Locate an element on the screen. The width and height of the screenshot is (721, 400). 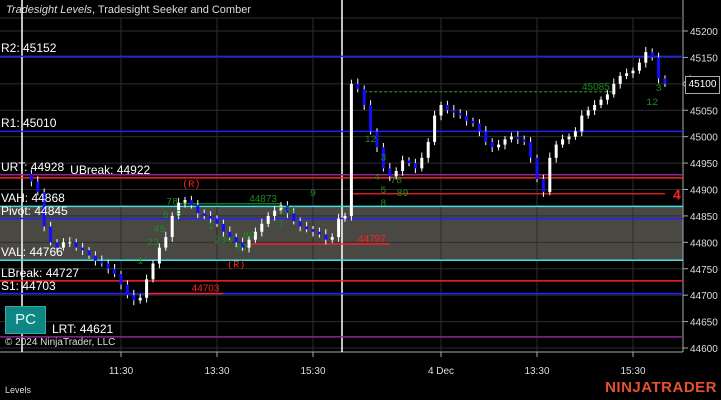
x-tick-label: 11:30 is located at coordinates (121, 371).